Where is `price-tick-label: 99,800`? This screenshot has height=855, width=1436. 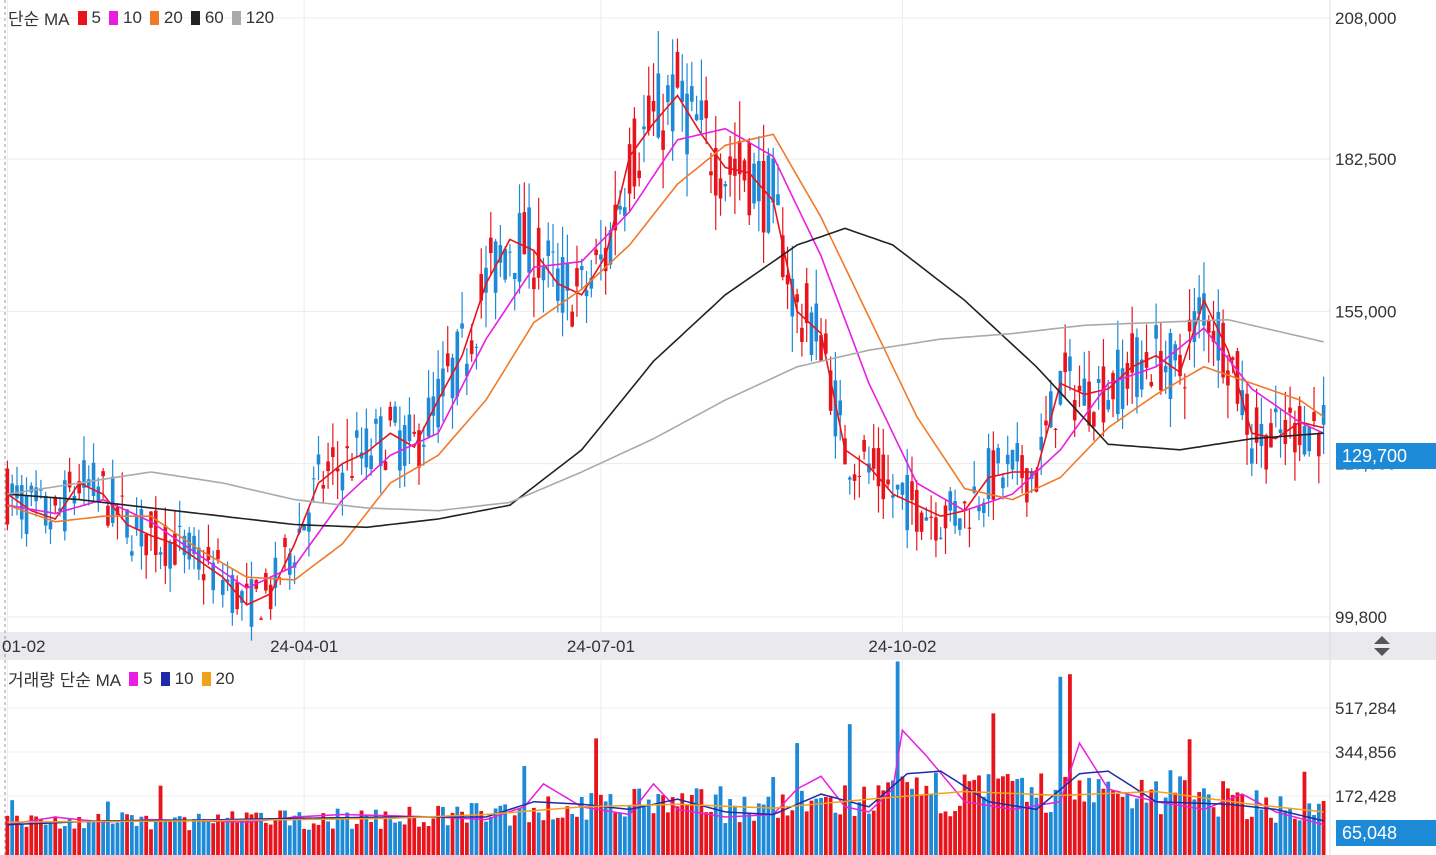
price-tick-label: 99,800 is located at coordinates (1361, 617).